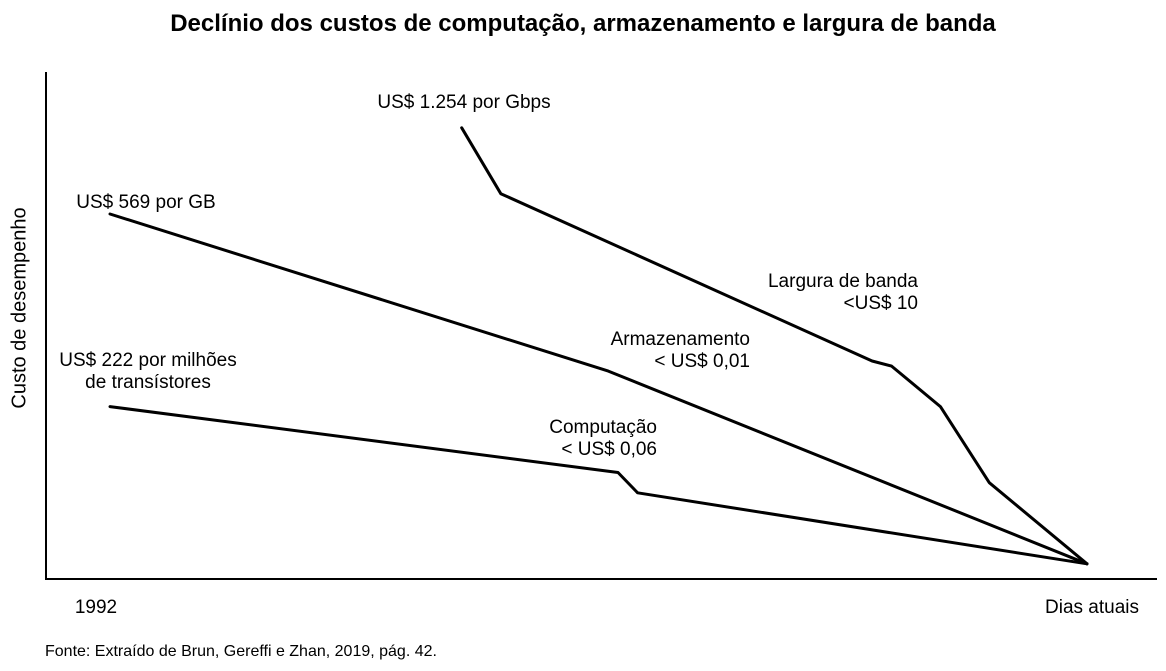  I want to click on end-label-largura-de-banda-line-2: <US$ 10, so click(881, 303).